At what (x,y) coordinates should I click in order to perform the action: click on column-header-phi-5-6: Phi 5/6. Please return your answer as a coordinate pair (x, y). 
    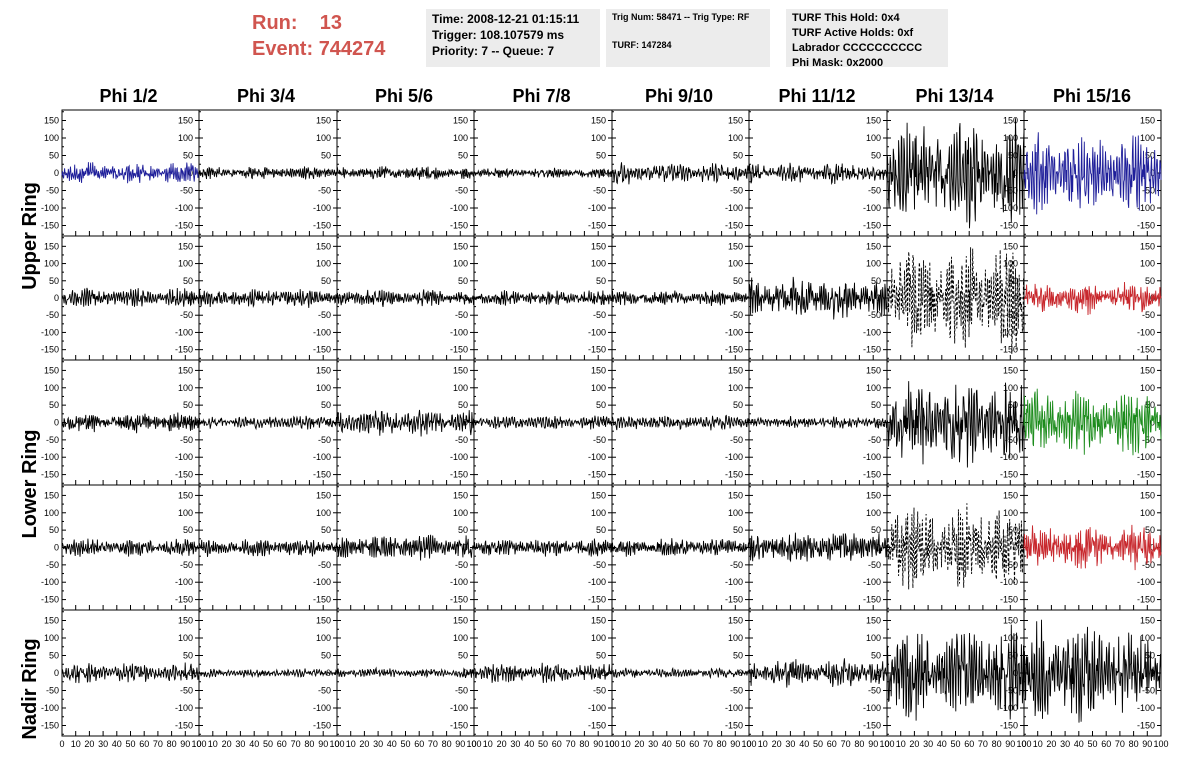
    Looking at the image, I should click on (404, 96).